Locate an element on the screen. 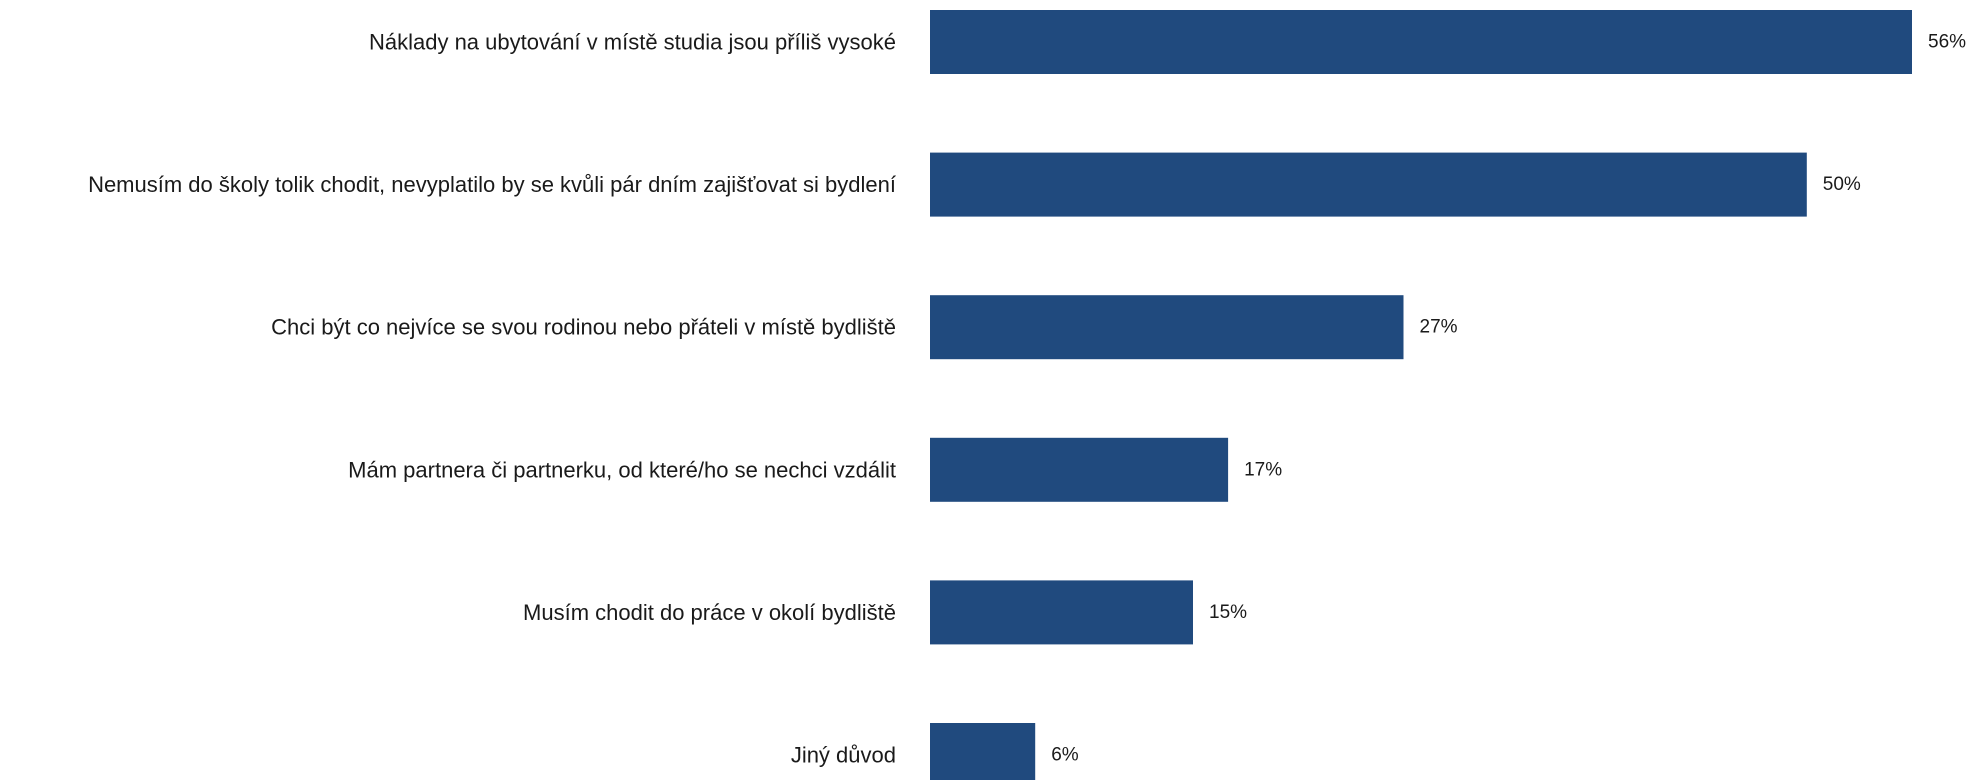 Image resolution: width=1974 pixels, height=780 pixels. category-label-6: Jiný důvod is located at coordinates (843, 755).